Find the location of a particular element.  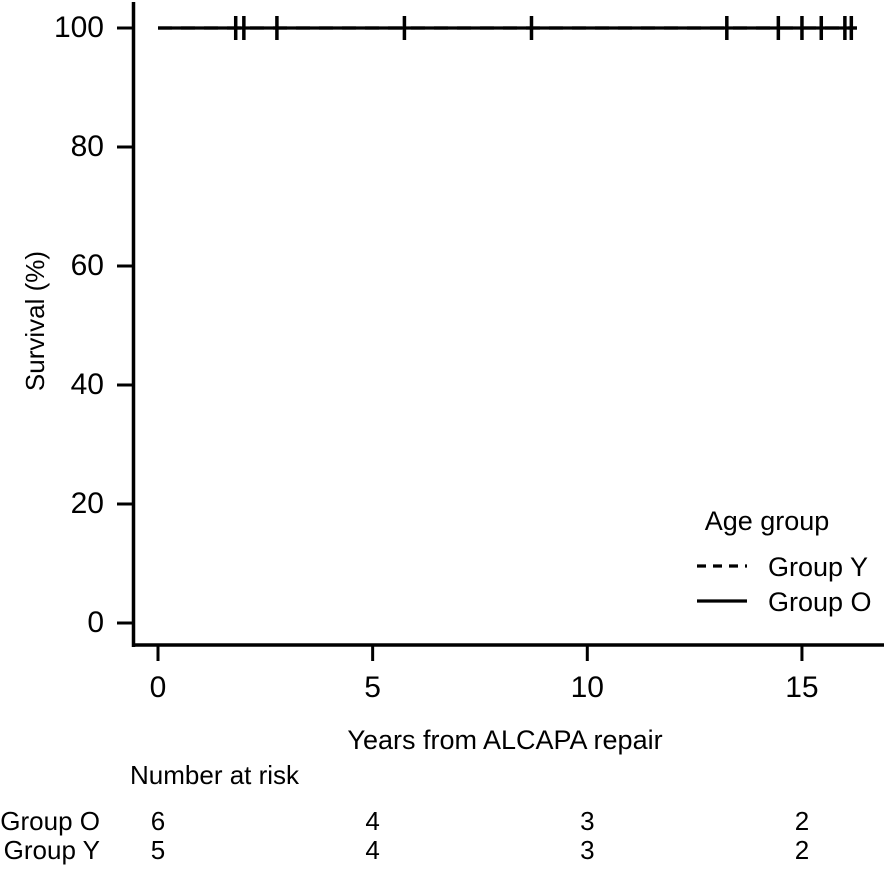

x-tick-label: 5 is located at coordinates (372, 687).